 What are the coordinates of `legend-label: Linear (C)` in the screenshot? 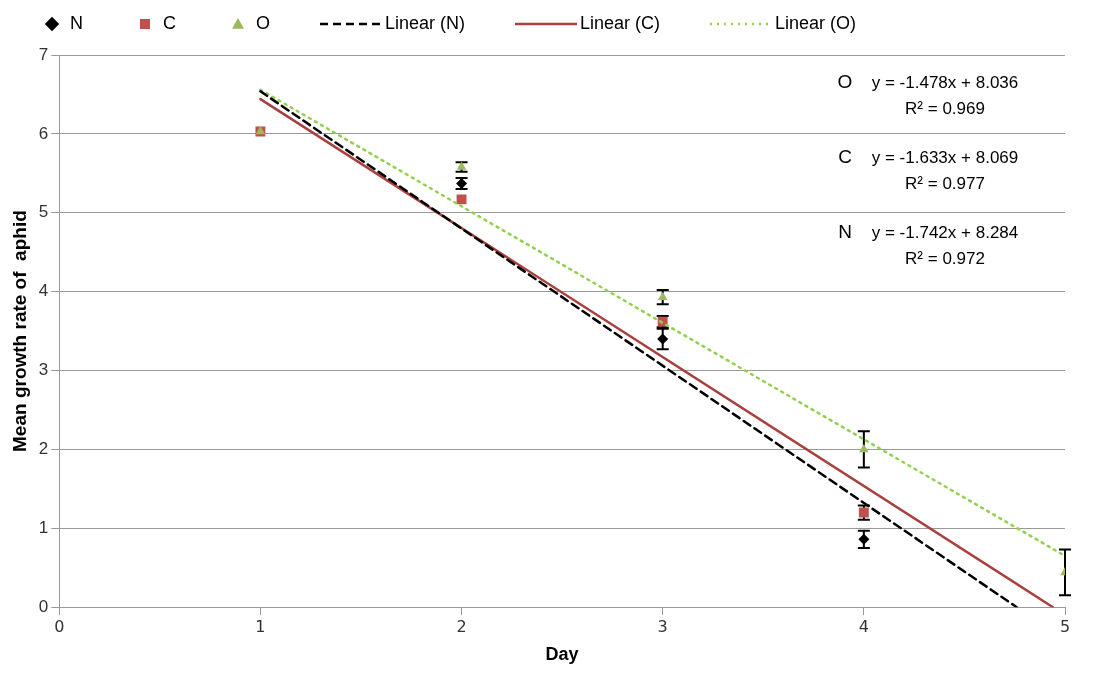 It's located at (620, 22).